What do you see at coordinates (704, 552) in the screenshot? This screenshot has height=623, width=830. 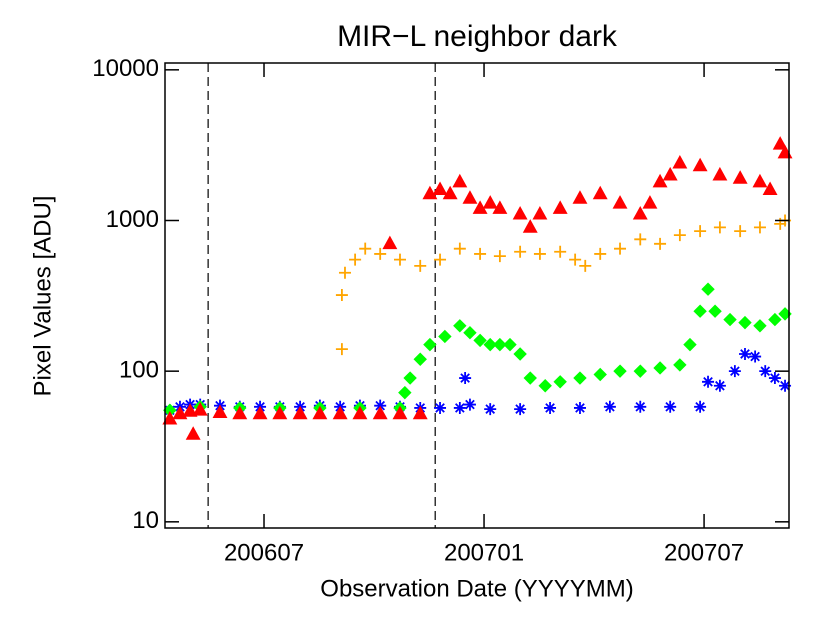 I see `x-tick-label: 200707` at bounding box center [704, 552].